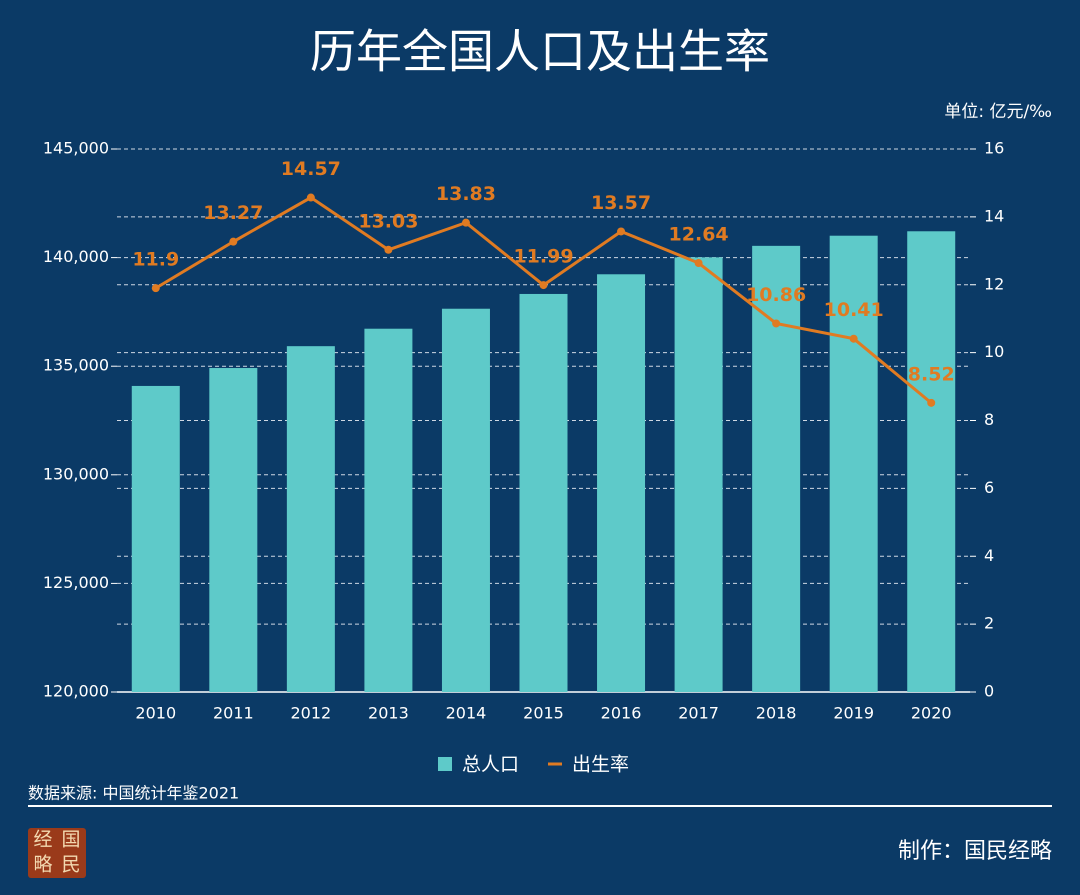 The image size is (1080, 895). I want to click on x-tick-label: 2018, so click(776, 713).